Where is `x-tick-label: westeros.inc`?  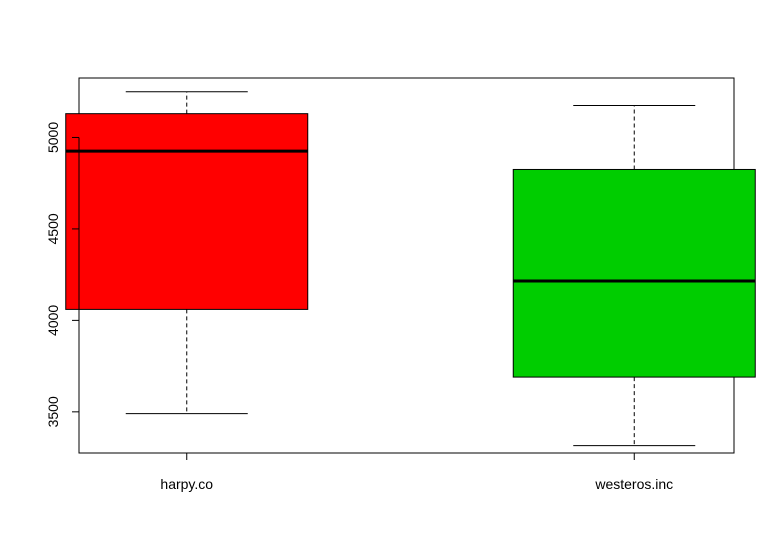
x-tick-label: westeros.inc is located at coordinates (633, 484).